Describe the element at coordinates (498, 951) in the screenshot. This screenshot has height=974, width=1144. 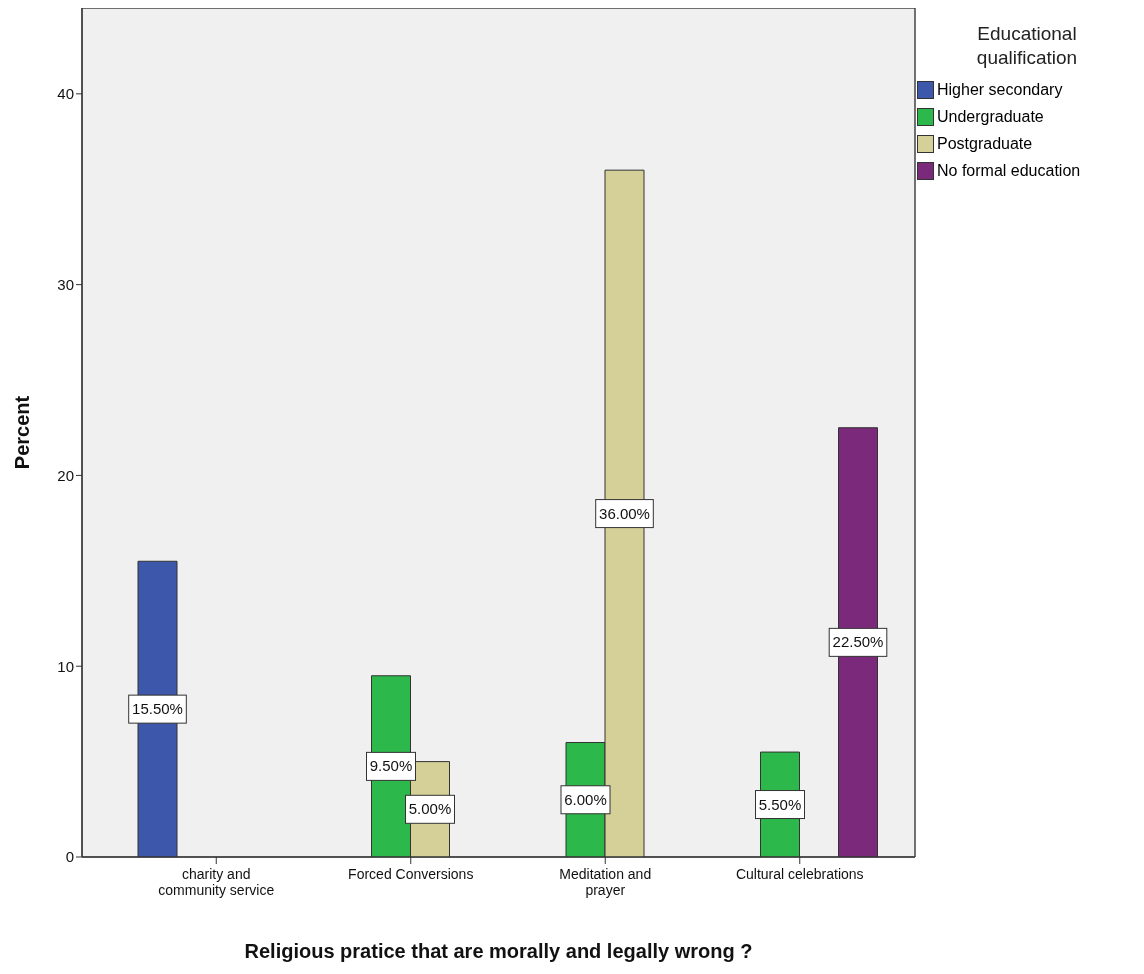
I see `x-axis-title: Religious pratice that are morally and legally wrong ?` at that location.